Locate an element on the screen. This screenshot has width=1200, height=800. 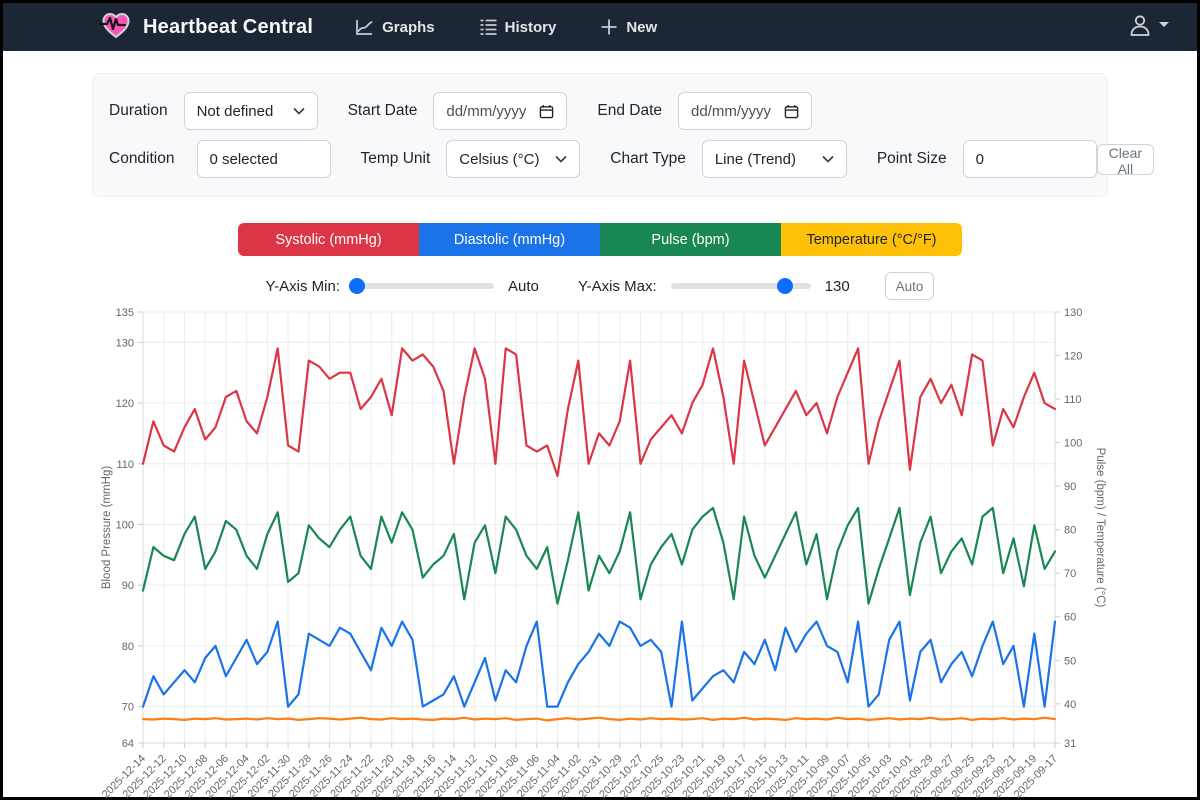
start-date-input: dd/mm/yyyy is located at coordinates (500, 111).